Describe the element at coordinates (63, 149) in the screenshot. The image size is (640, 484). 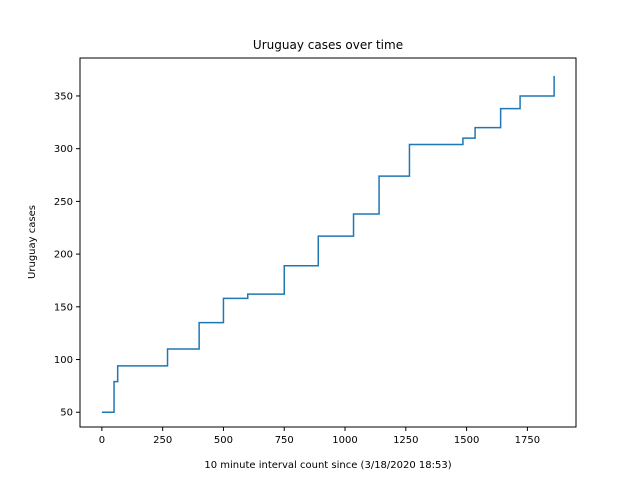
I see `y-tick-label: 300` at that location.